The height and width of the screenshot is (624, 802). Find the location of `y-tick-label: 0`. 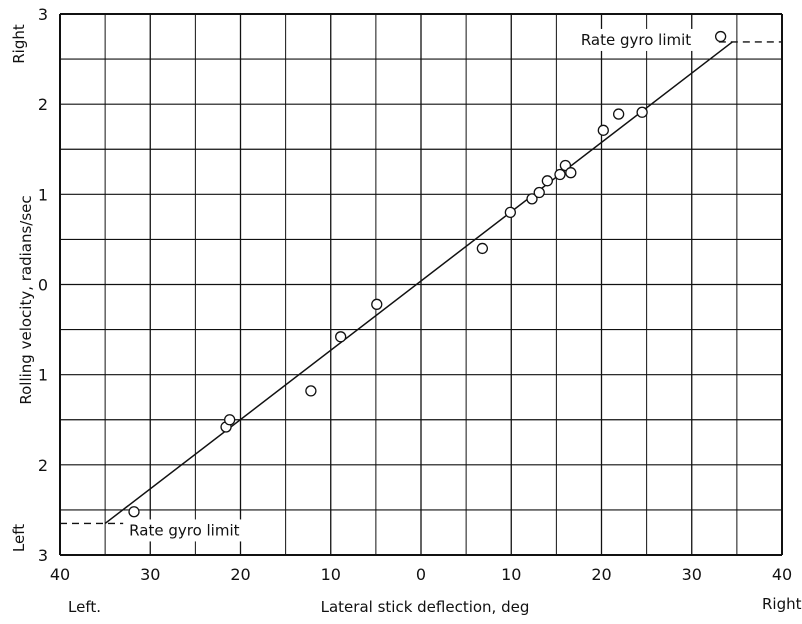

y-tick-label: 0 is located at coordinates (43, 285).